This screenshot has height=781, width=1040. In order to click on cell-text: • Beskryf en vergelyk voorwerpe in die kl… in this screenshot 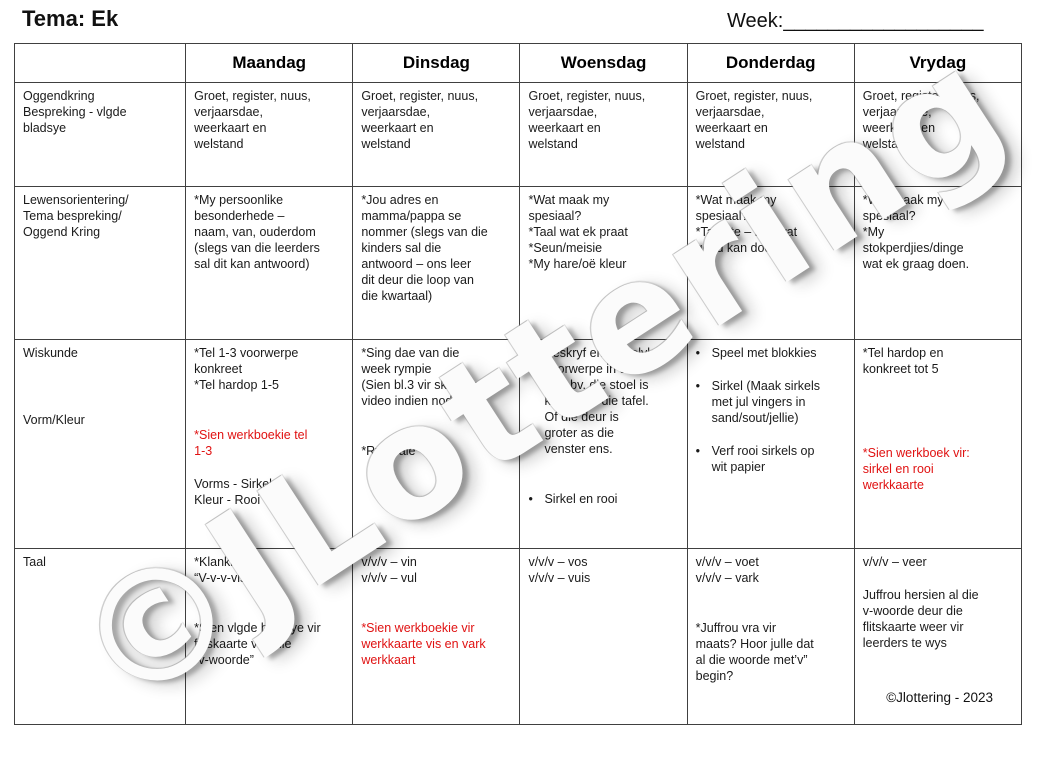, I will do `click(603, 401)`.